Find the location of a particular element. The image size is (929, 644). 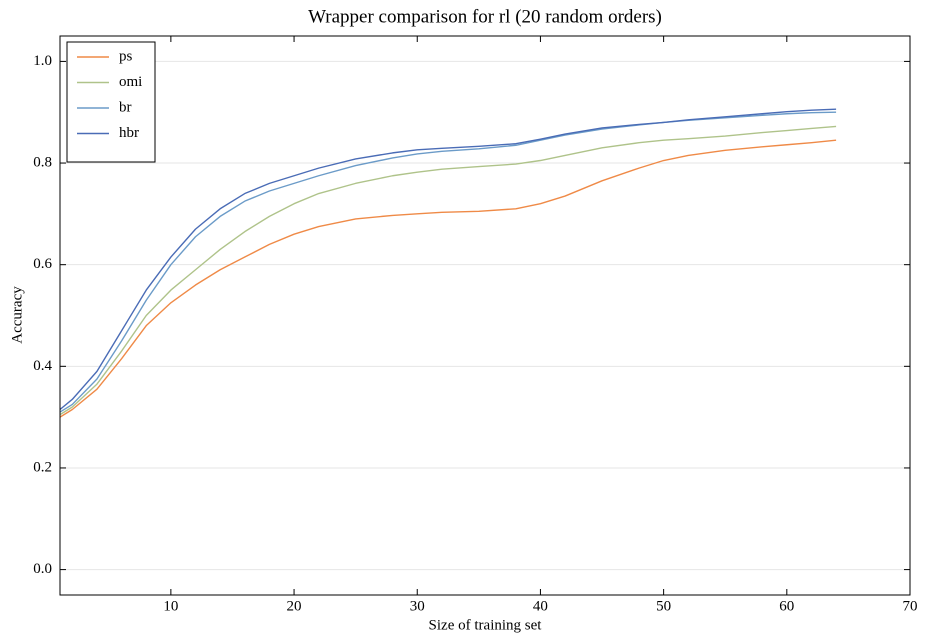

y-tick-label: 0.6 is located at coordinates (42, 264).